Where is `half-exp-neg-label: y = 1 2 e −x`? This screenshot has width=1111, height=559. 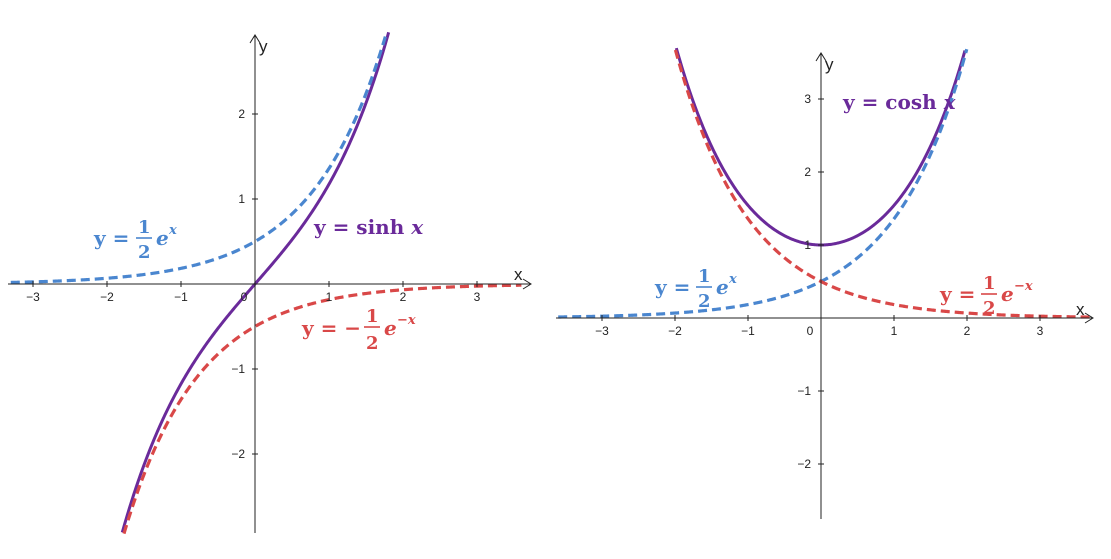 half-exp-neg-label: y = 1 2 e −x is located at coordinates (986, 296).